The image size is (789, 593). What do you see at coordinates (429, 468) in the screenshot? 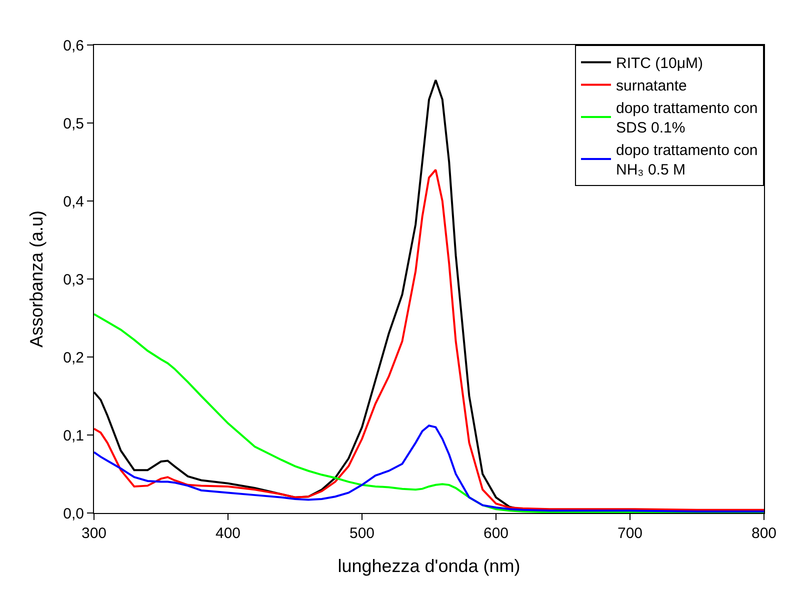
I see `line-series` at bounding box center [429, 468].